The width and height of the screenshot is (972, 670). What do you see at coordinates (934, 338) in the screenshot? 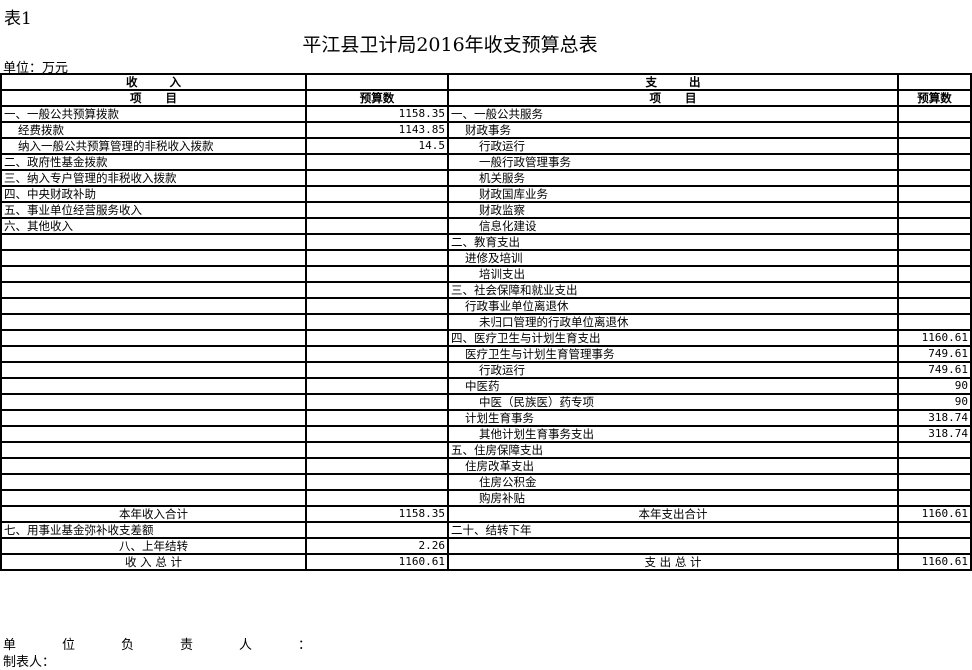
I see `expense-budget: 1160.61` at bounding box center [934, 338].